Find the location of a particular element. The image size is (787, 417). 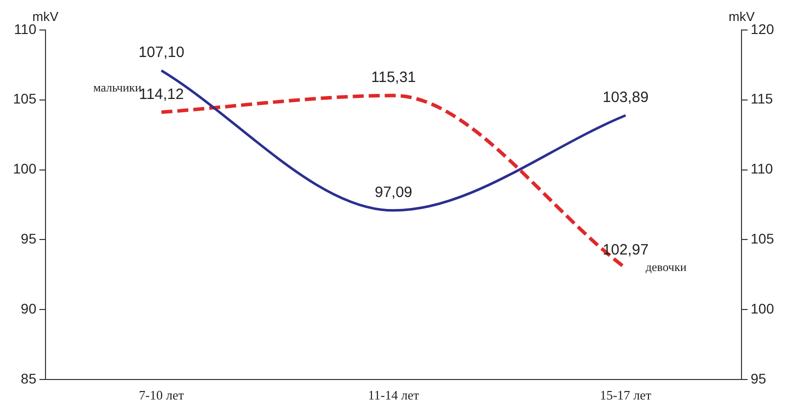

data-label: 107,10 is located at coordinates (161, 53).